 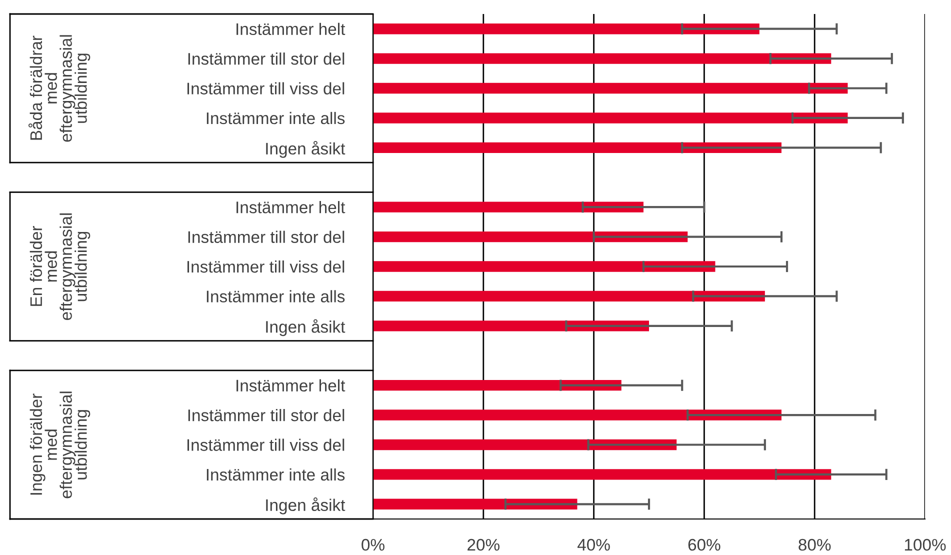 What do you see at coordinates (594, 544) in the screenshot?
I see `x-tick-label: 40%` at bounding box center [594, 544].